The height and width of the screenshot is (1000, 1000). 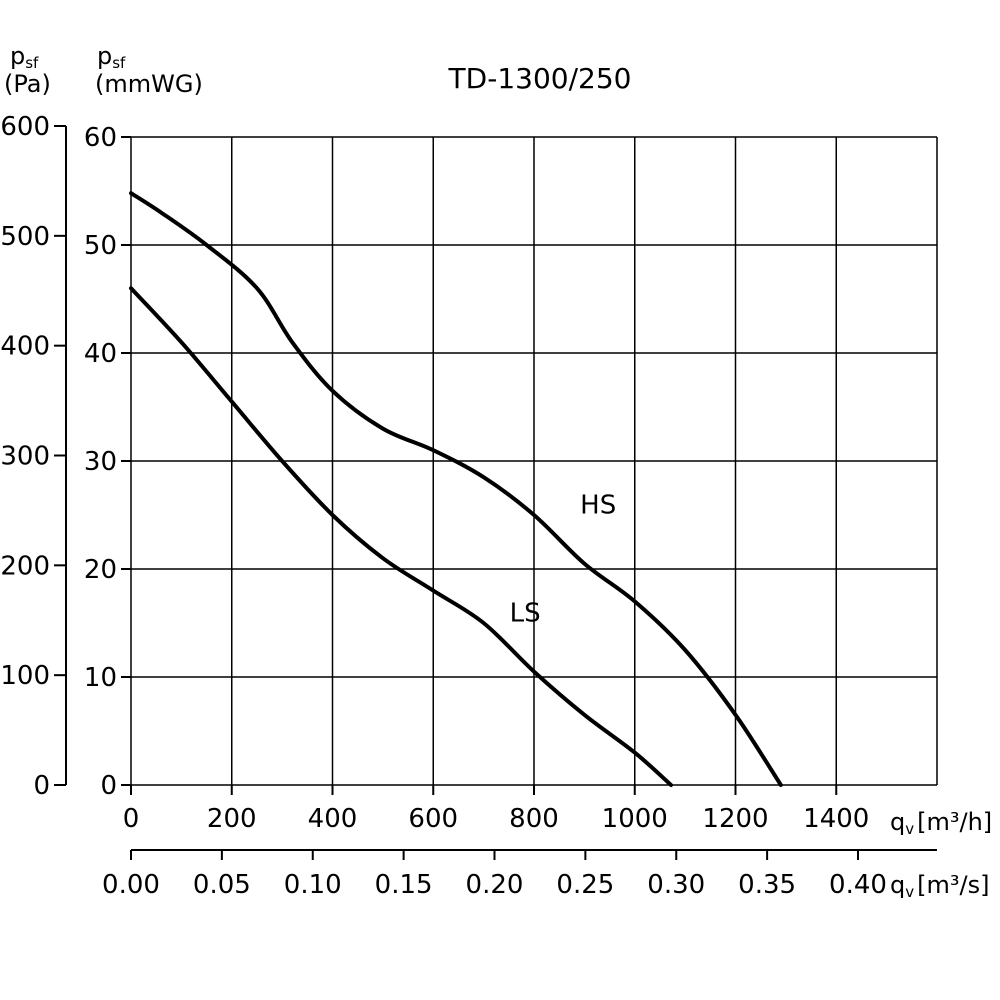 What do you see at coordinates (25, 347) in the screenshot?
I see `y-left-tick-label: 400` at bounding box center [25, 347].